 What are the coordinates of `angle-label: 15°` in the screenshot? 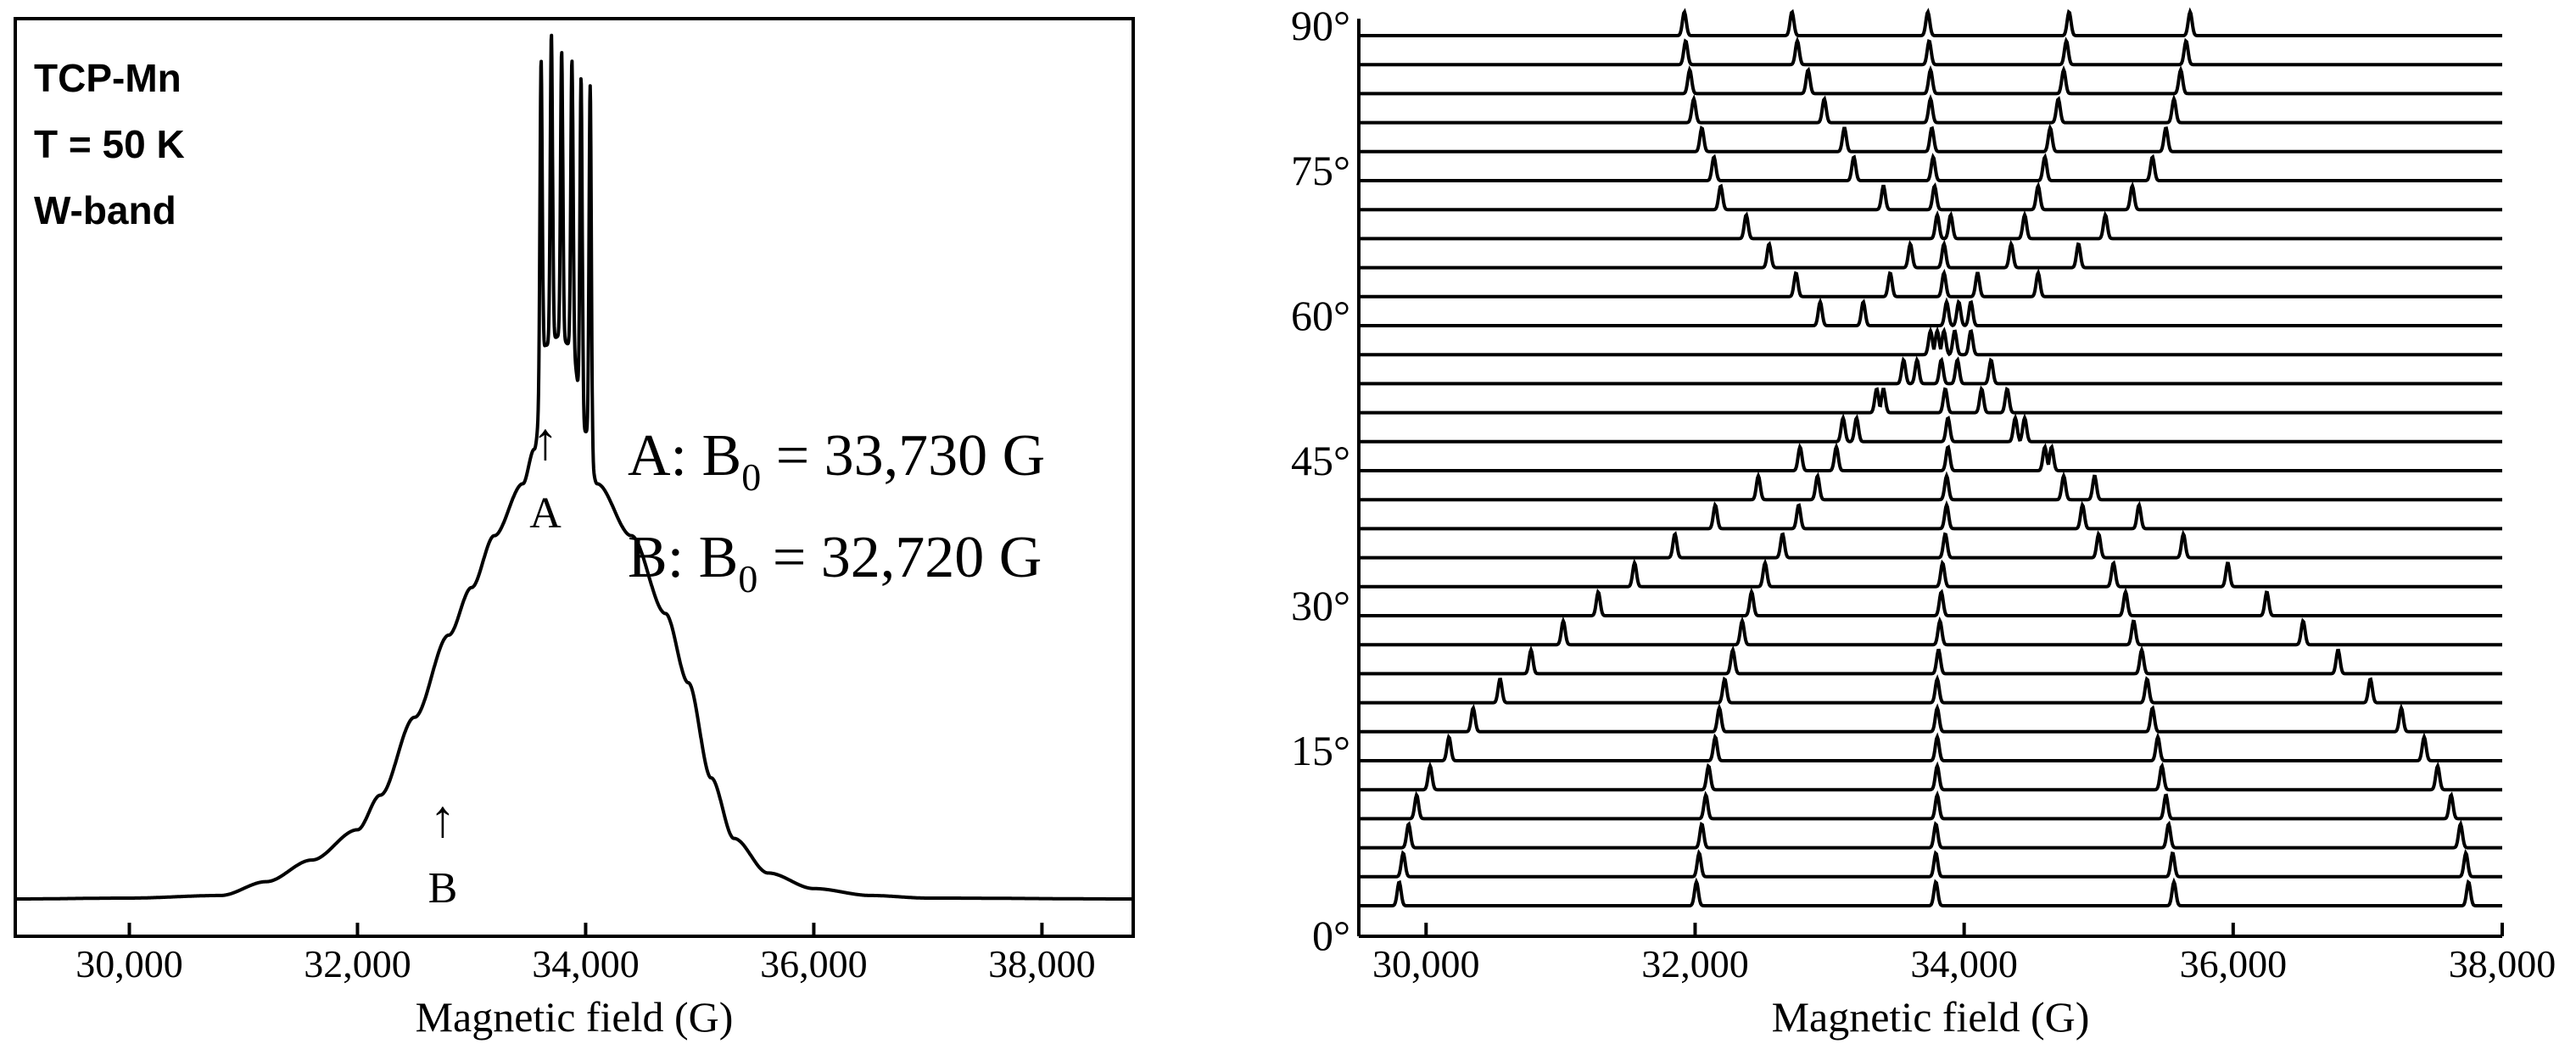 It's located at (1320, 750).